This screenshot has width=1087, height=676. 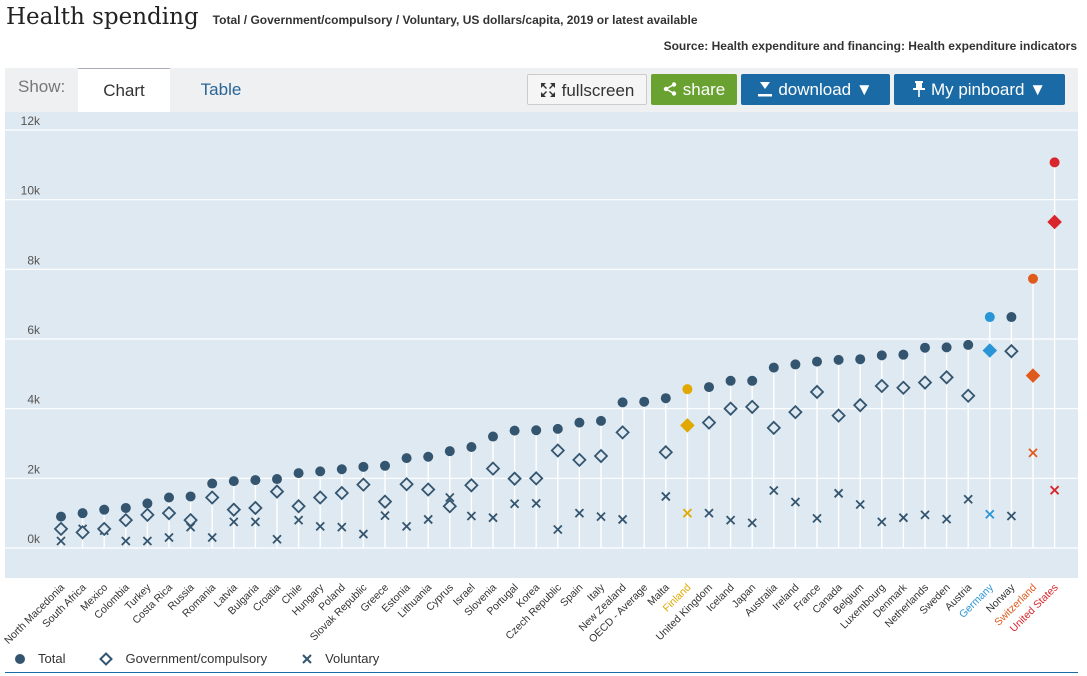 I want to click on y-tick-label: 10k, so click(x=31, y=191).